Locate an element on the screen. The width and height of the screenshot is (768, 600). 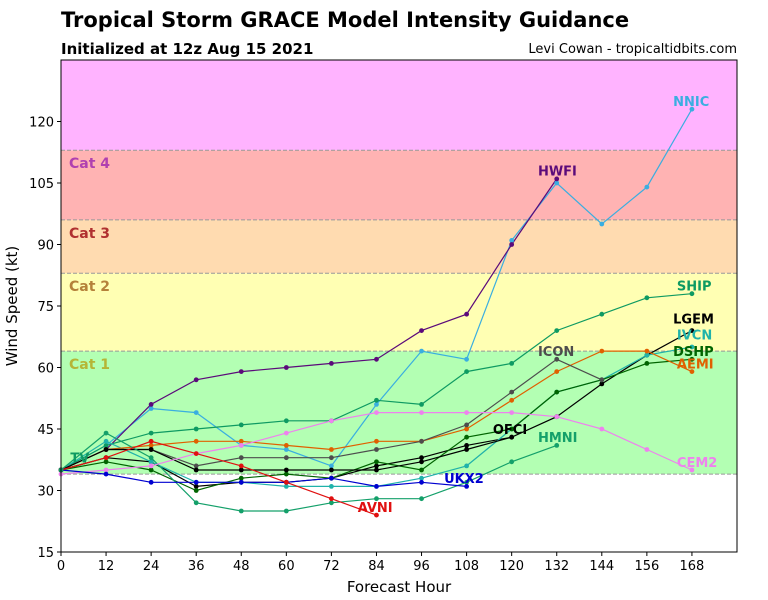
series-label-hwfi: HWFI is located at coordinates (557, 172).